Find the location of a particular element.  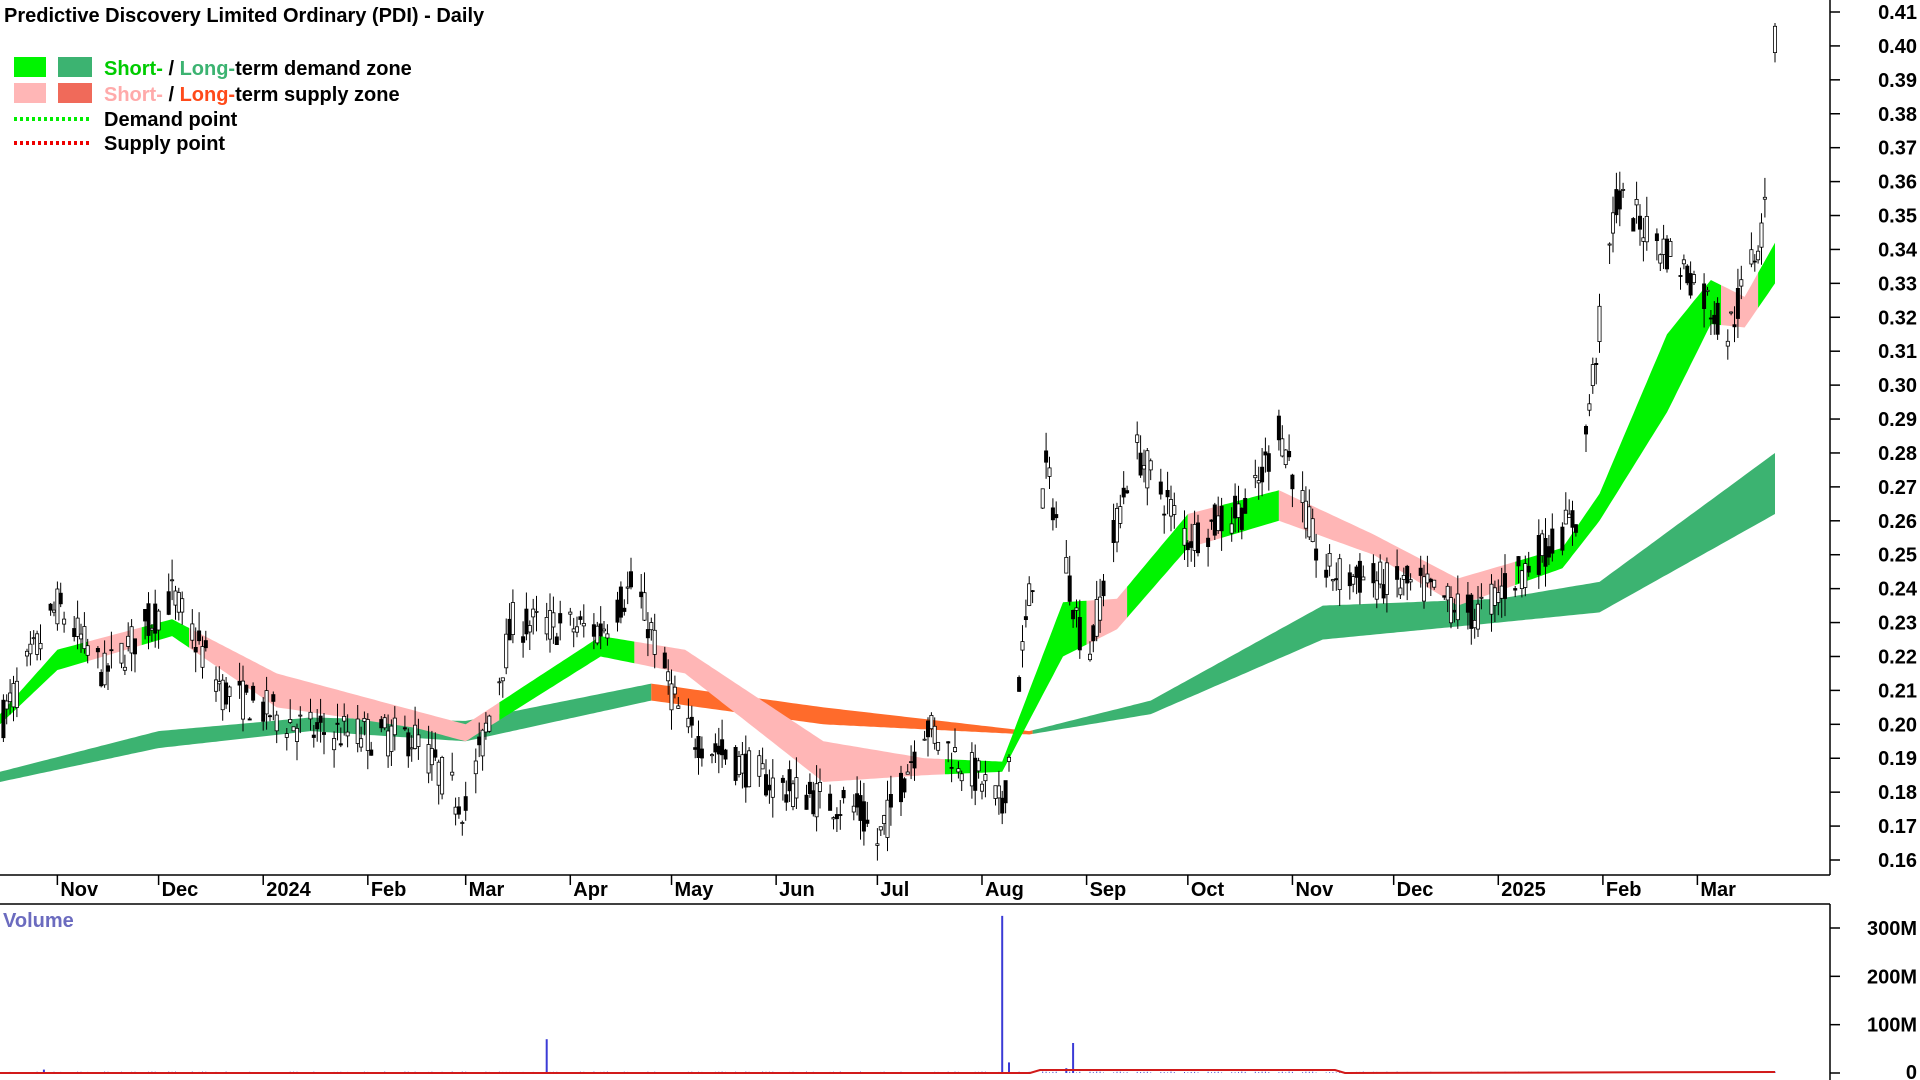

price-y-tick-label: 0.22 is located at coordinates (1897, 657).